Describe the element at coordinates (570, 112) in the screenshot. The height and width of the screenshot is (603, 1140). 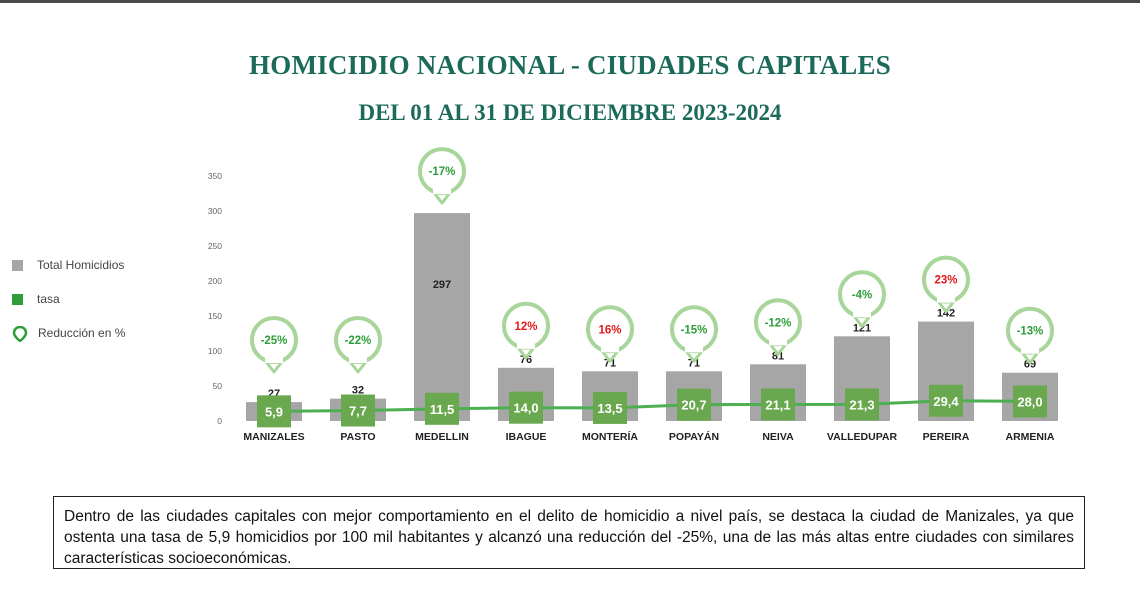
I see `chart-subtitle: DEL 01 AL 31 DE DICIEMBRE 2023-2024` at that location.